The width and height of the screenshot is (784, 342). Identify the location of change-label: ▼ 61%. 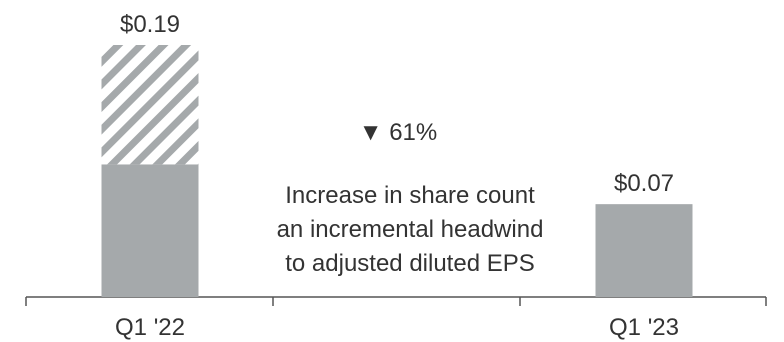
(398, 132).